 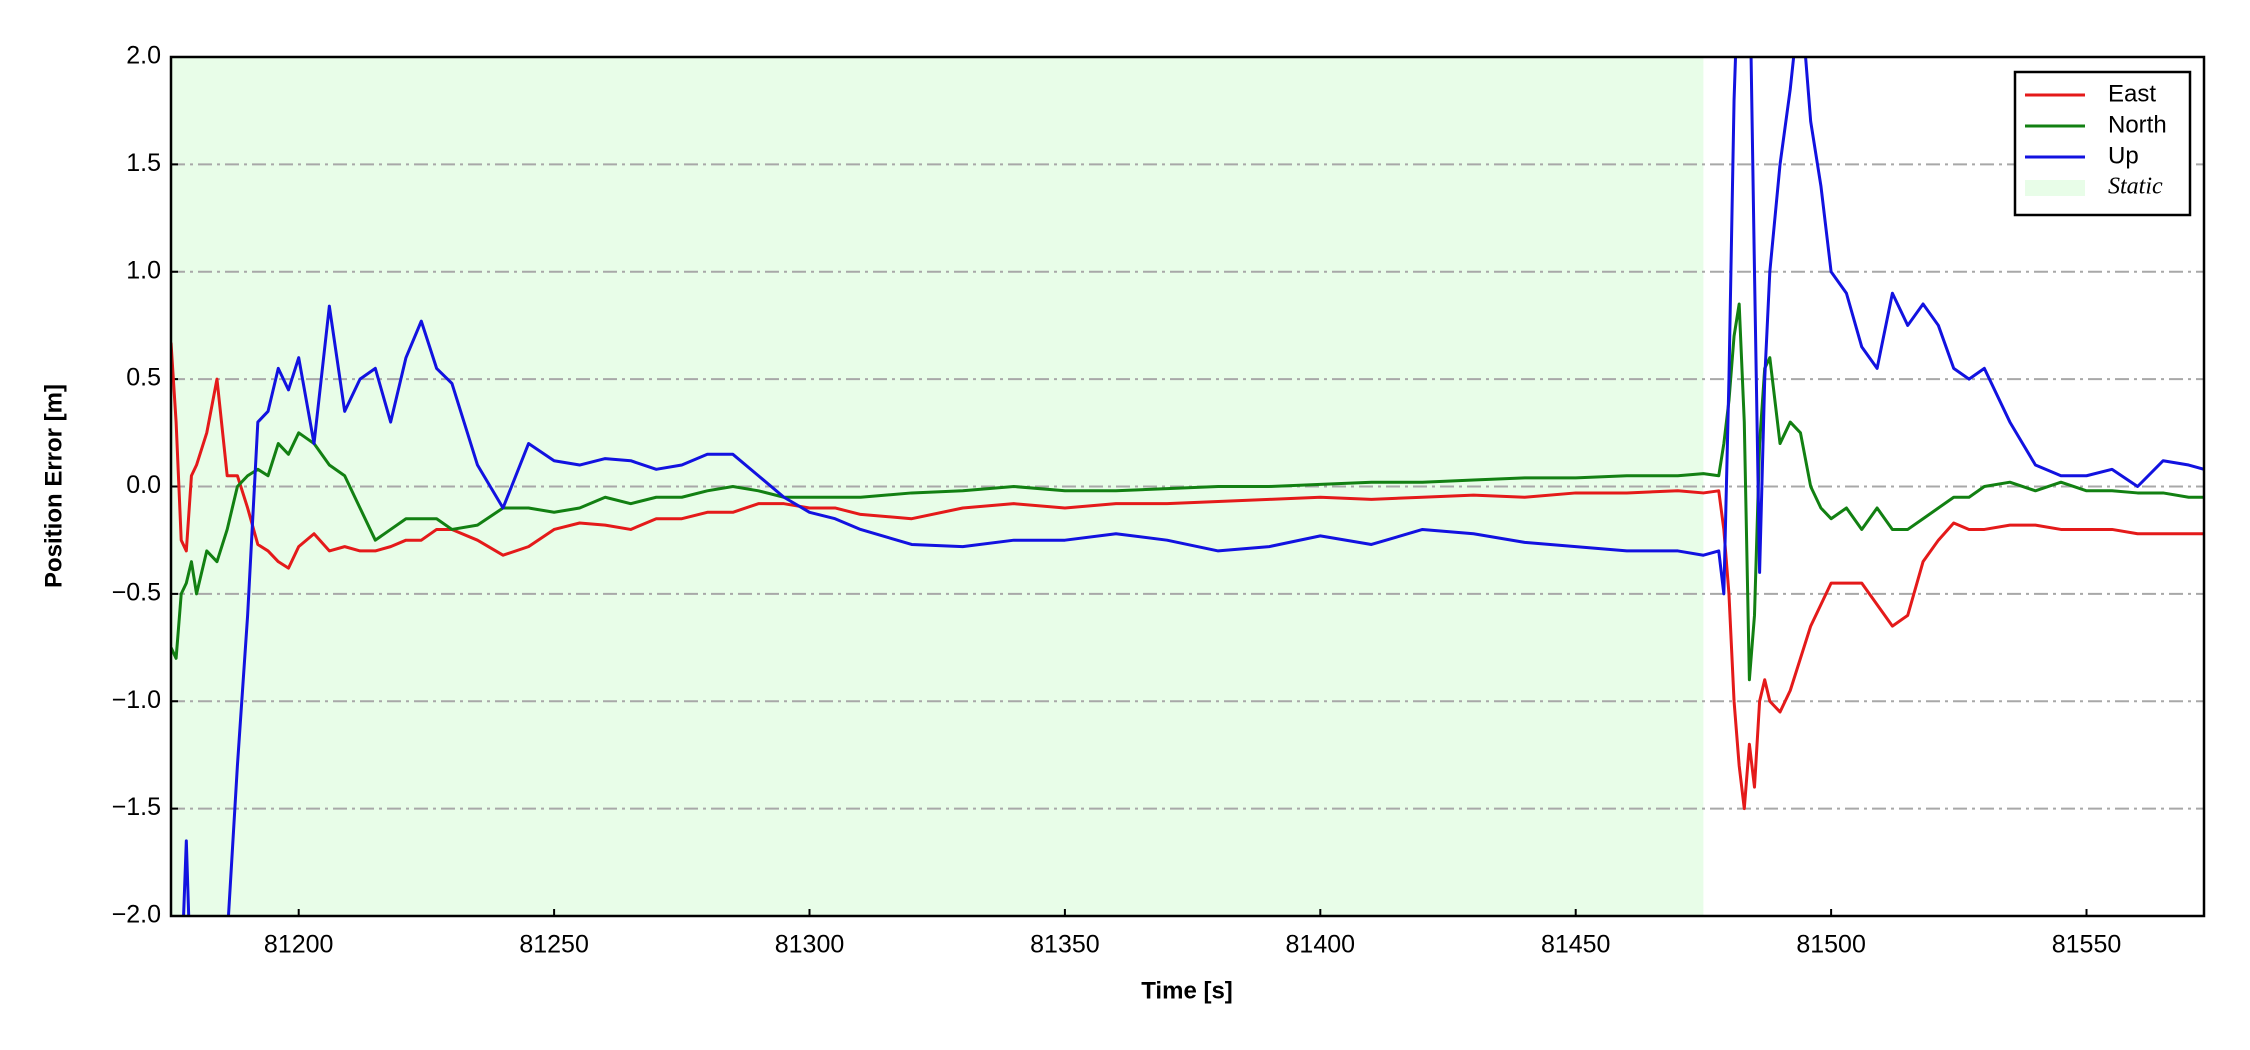 What do you see at coordinates (1321, 945) in the screenshot?
I see `x-tick-label: 81400` at bounding box center [1321, 945].